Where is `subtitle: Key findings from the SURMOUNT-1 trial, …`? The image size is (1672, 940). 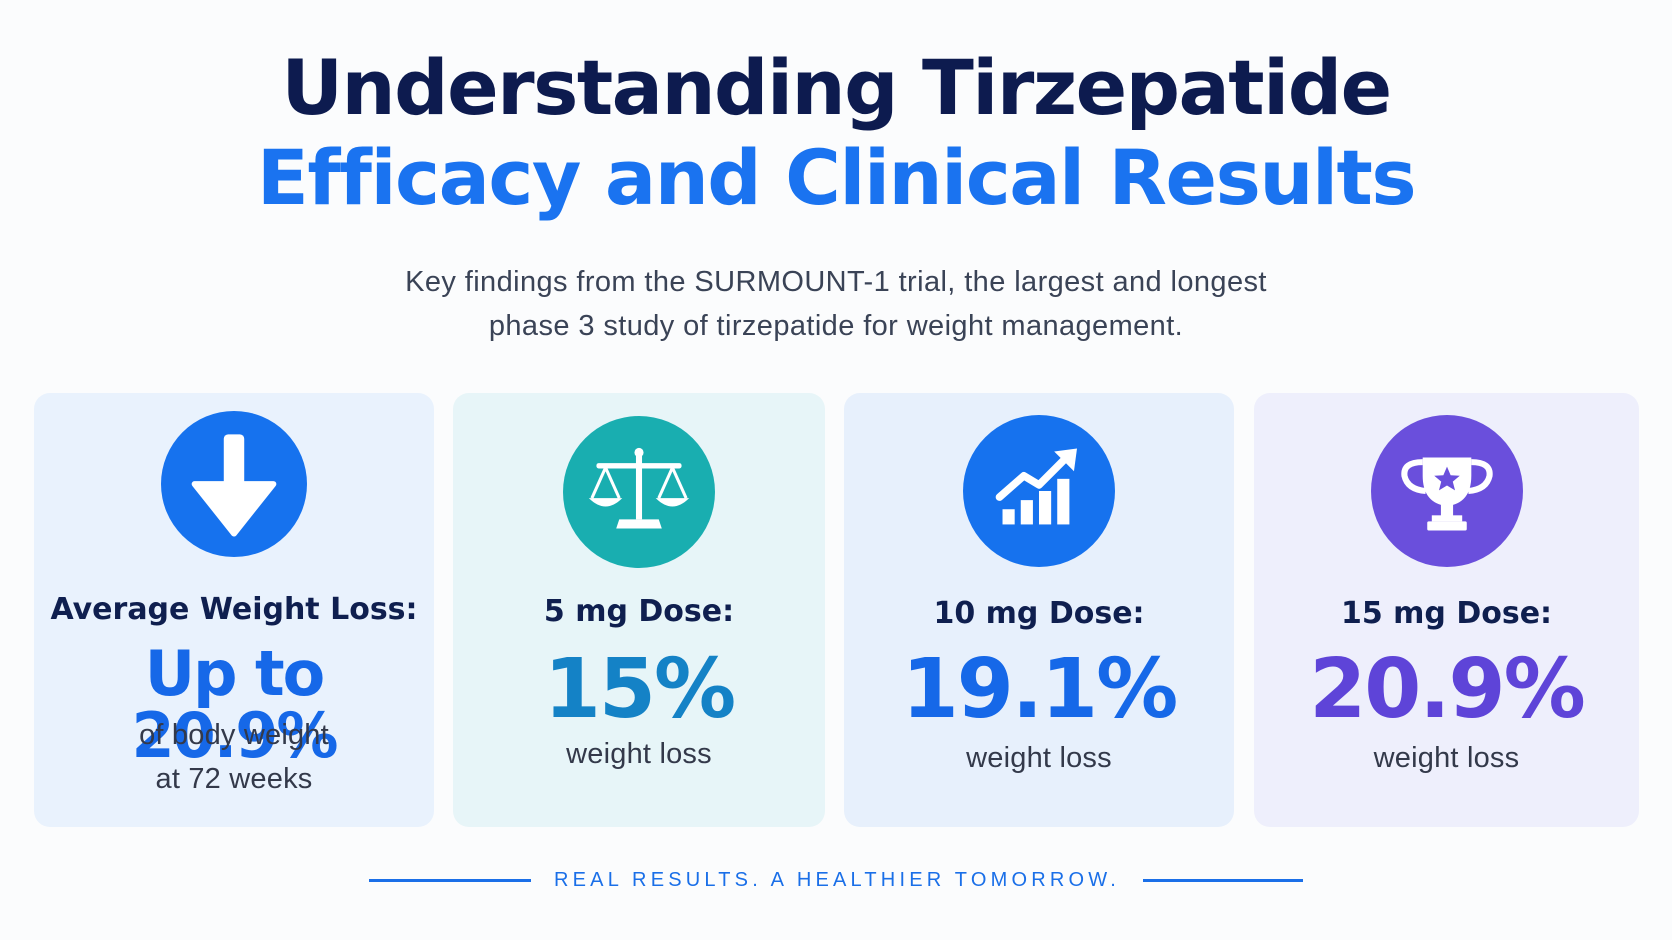 subtitle: Key findings from the SURMOUNT-1 trial, … is located at coordinates (836, 304).